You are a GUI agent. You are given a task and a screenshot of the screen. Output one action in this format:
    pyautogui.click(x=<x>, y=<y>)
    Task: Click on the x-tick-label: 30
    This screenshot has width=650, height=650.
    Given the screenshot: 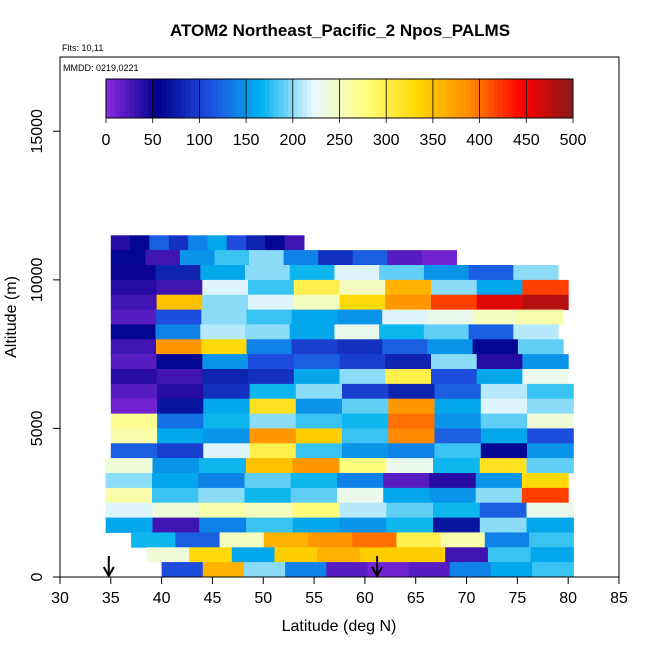 What is the action you would take?
    pyautogui.click(x=60, y=598)
    